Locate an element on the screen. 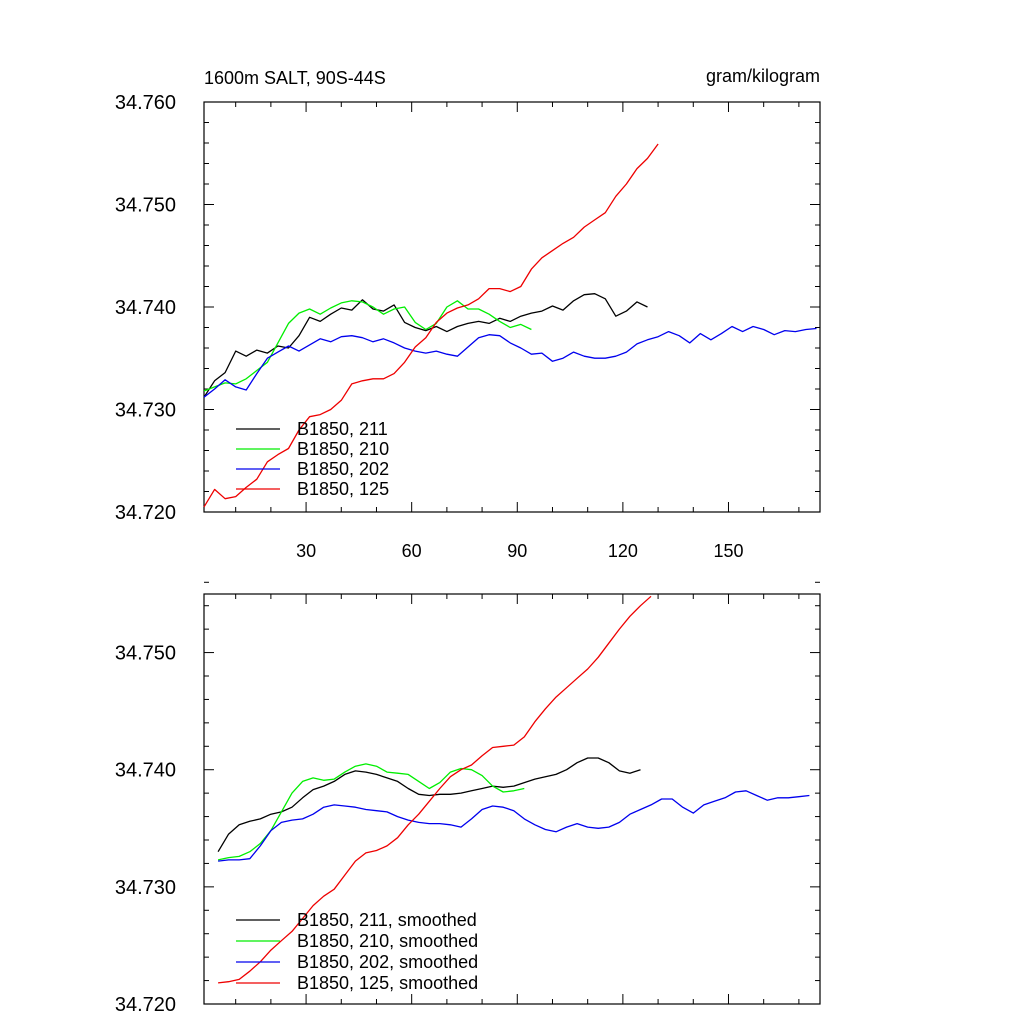 The height and width of the screenshot is (1024, 1024). legend-label: B1850, 210, smoothed is located at coordinates (387, 941).